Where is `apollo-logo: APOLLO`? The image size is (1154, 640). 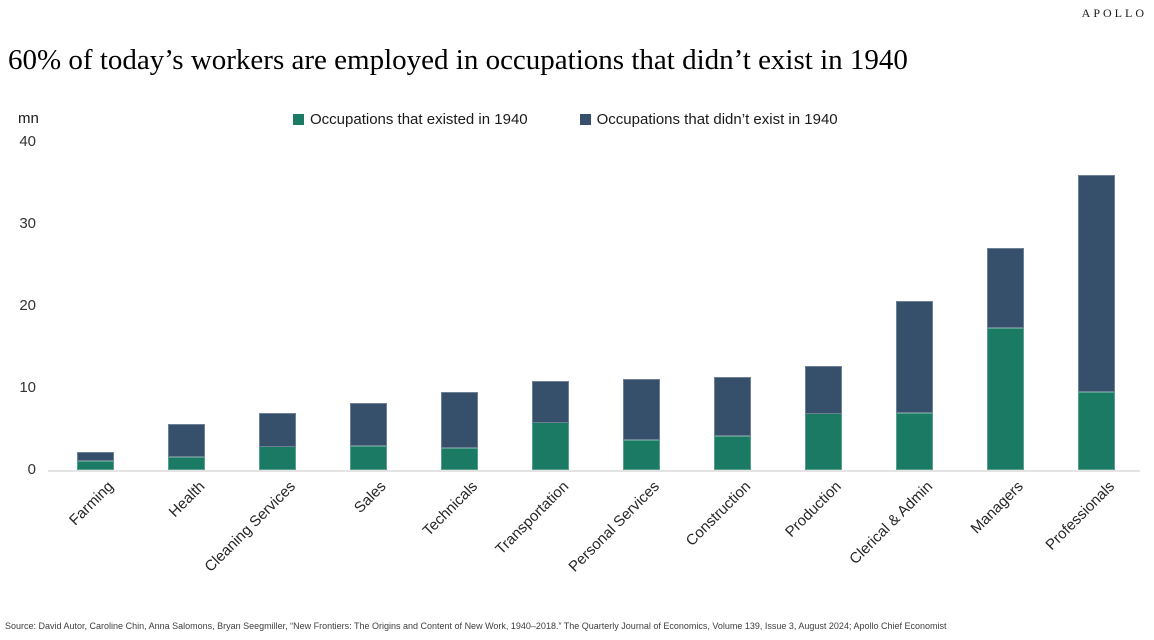
apollo-logo: APOLLO is located at coordinates (1114, 13).